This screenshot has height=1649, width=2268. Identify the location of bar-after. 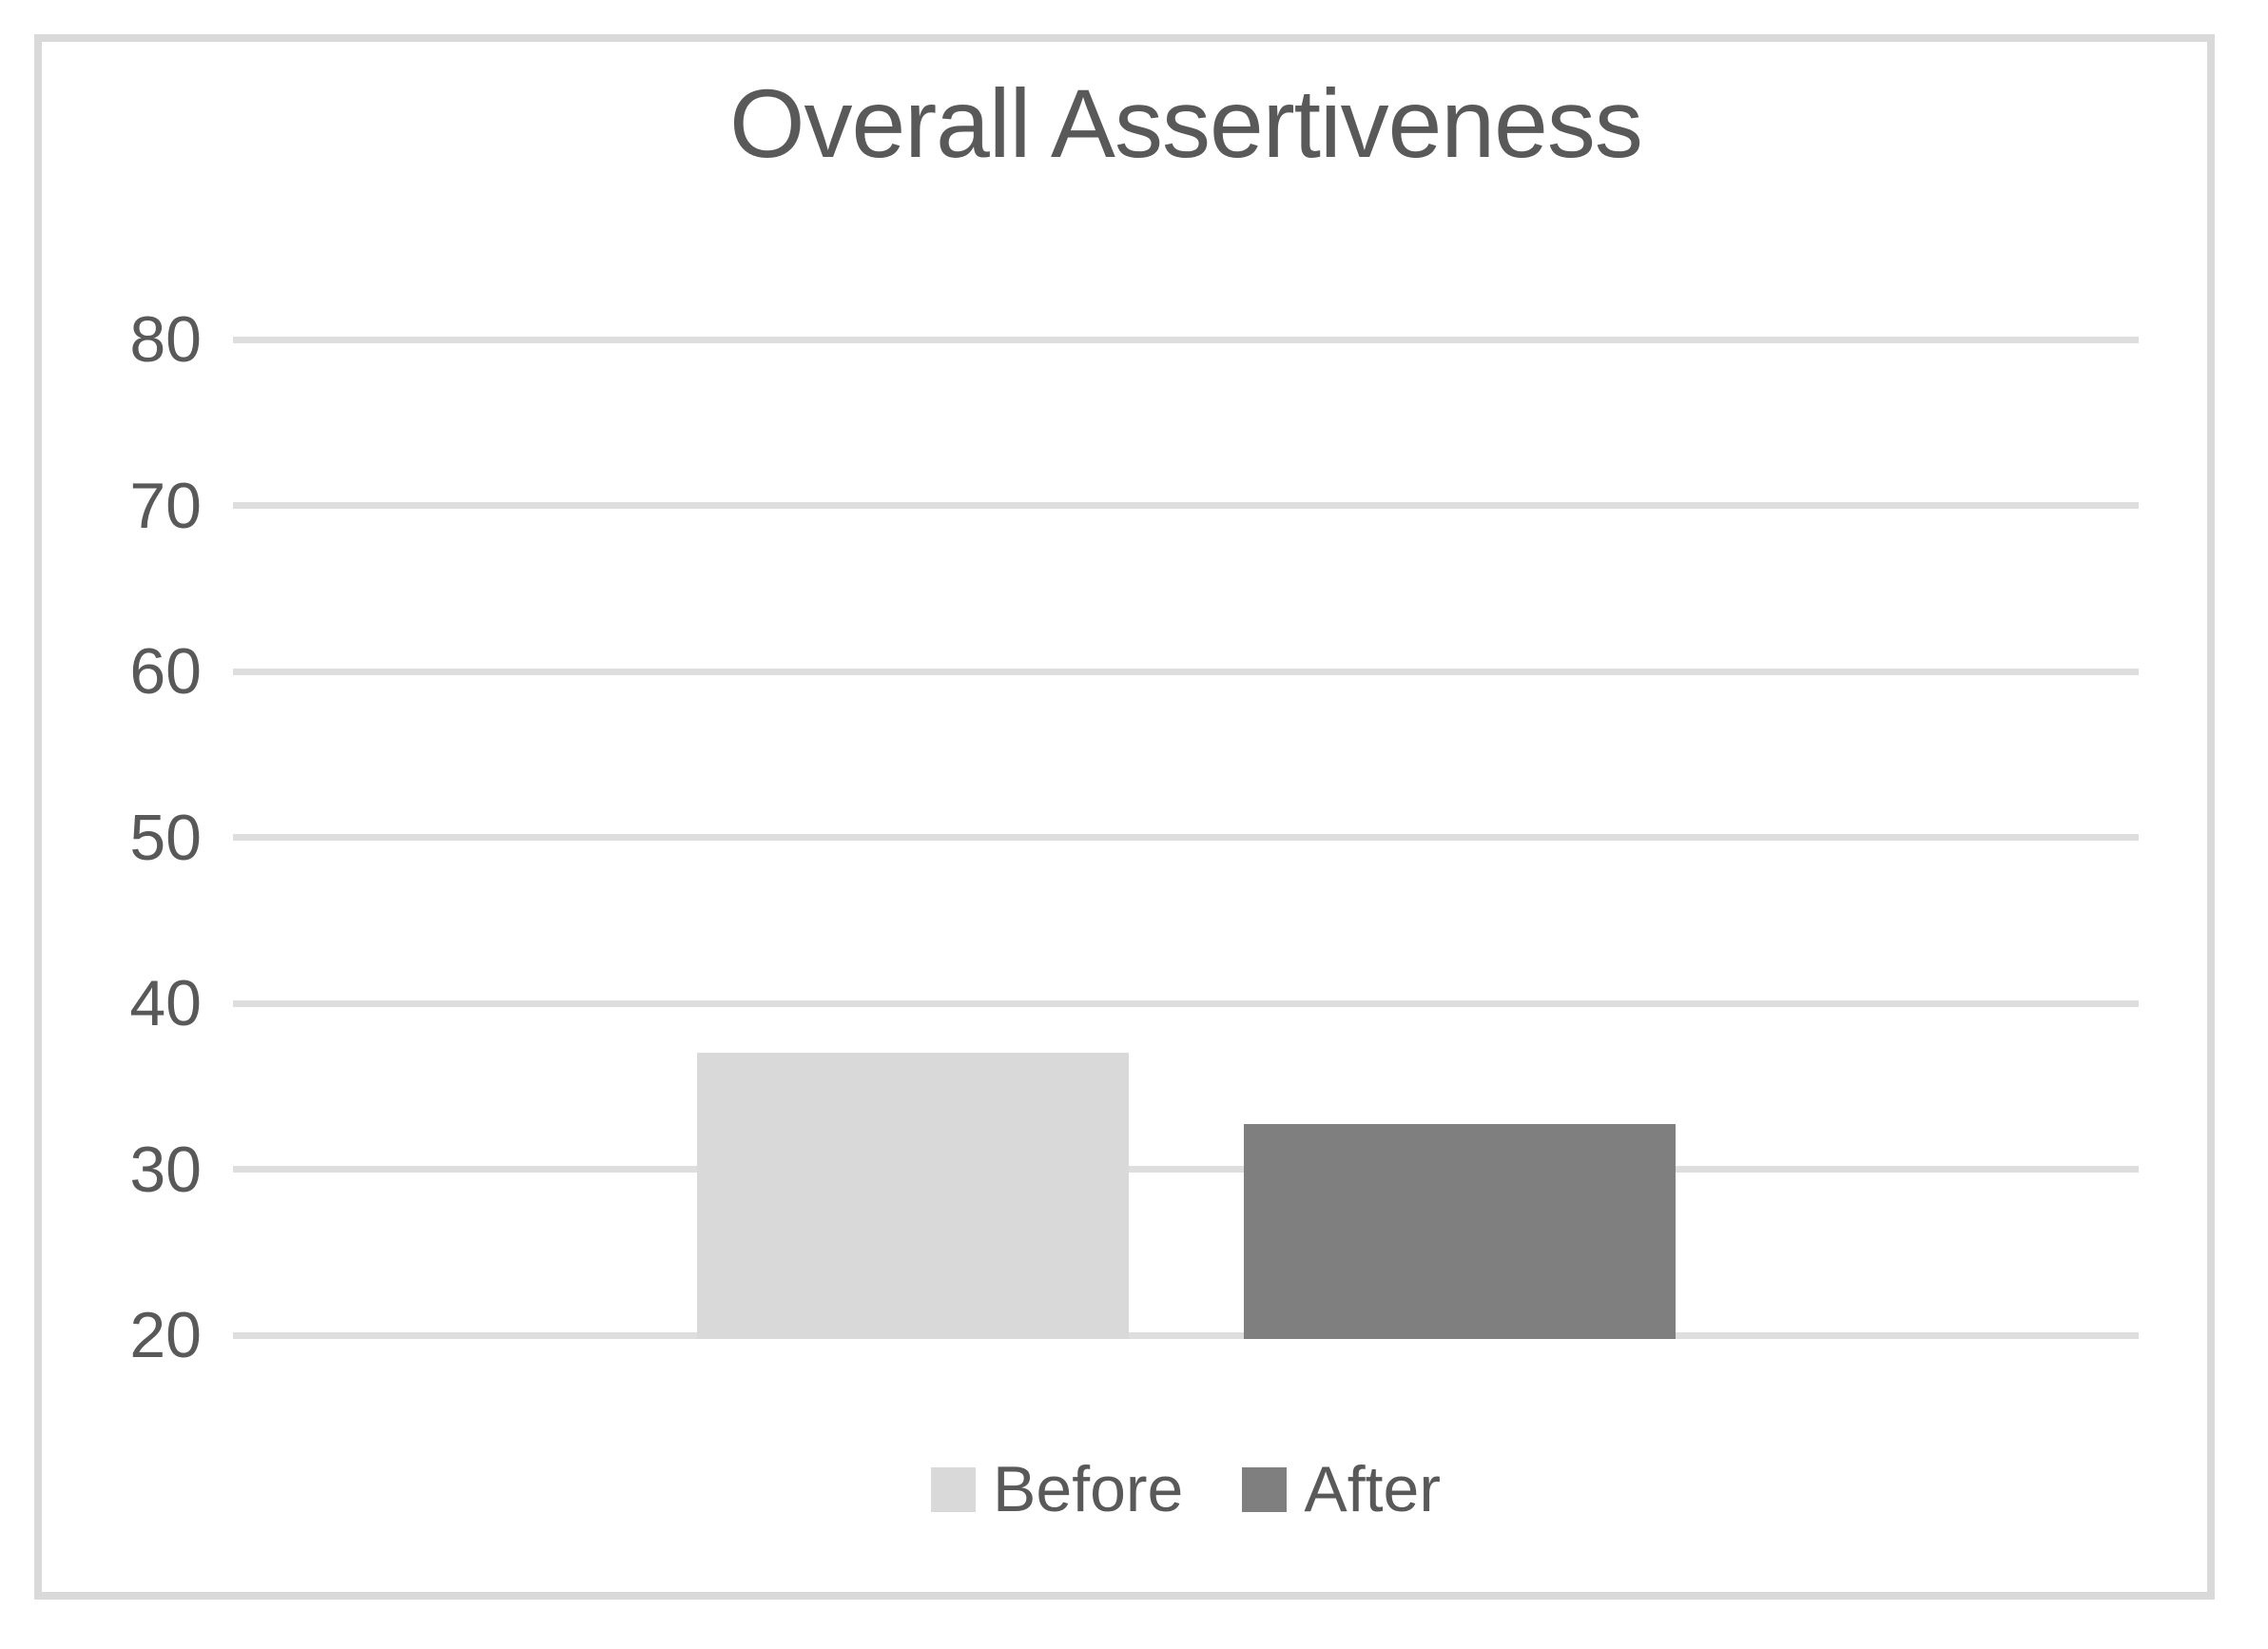
(1460, 1231).